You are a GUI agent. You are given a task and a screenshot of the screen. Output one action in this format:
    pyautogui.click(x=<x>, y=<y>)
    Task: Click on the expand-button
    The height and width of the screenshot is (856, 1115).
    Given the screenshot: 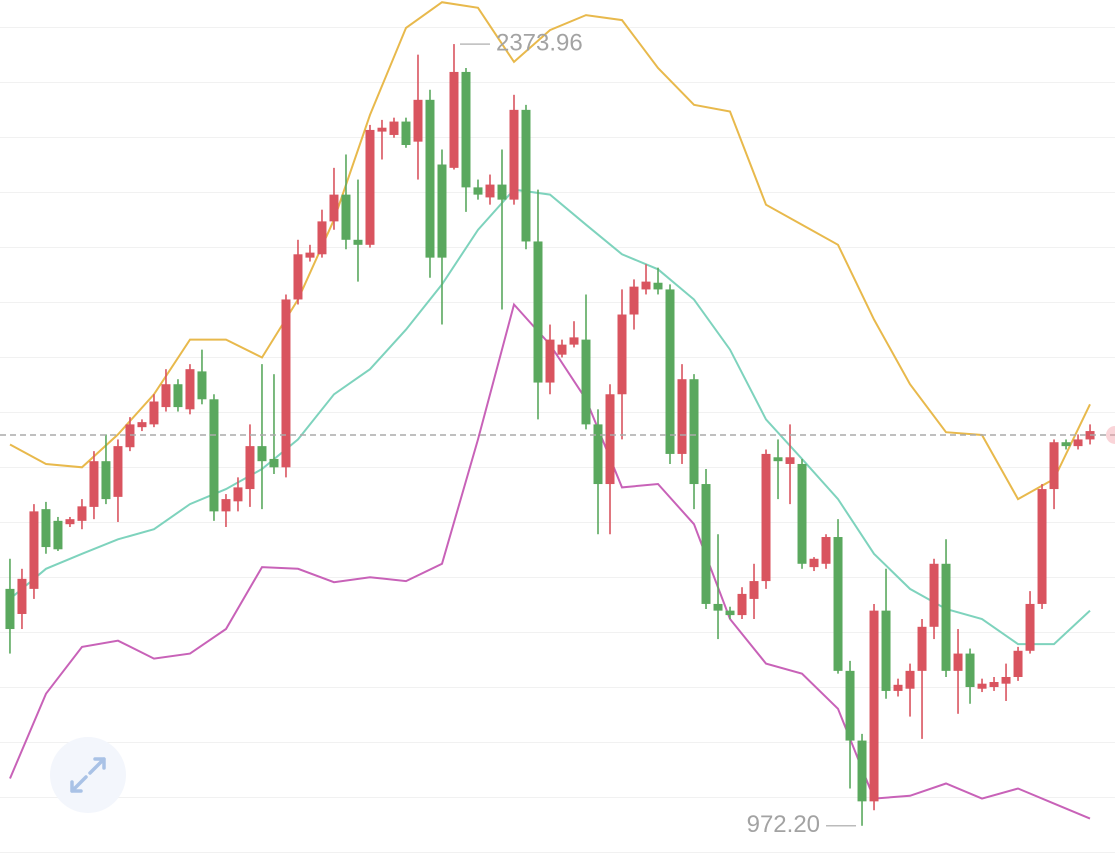 What is the action you would take?
    pyautogui.click(x=88, y=775)
    